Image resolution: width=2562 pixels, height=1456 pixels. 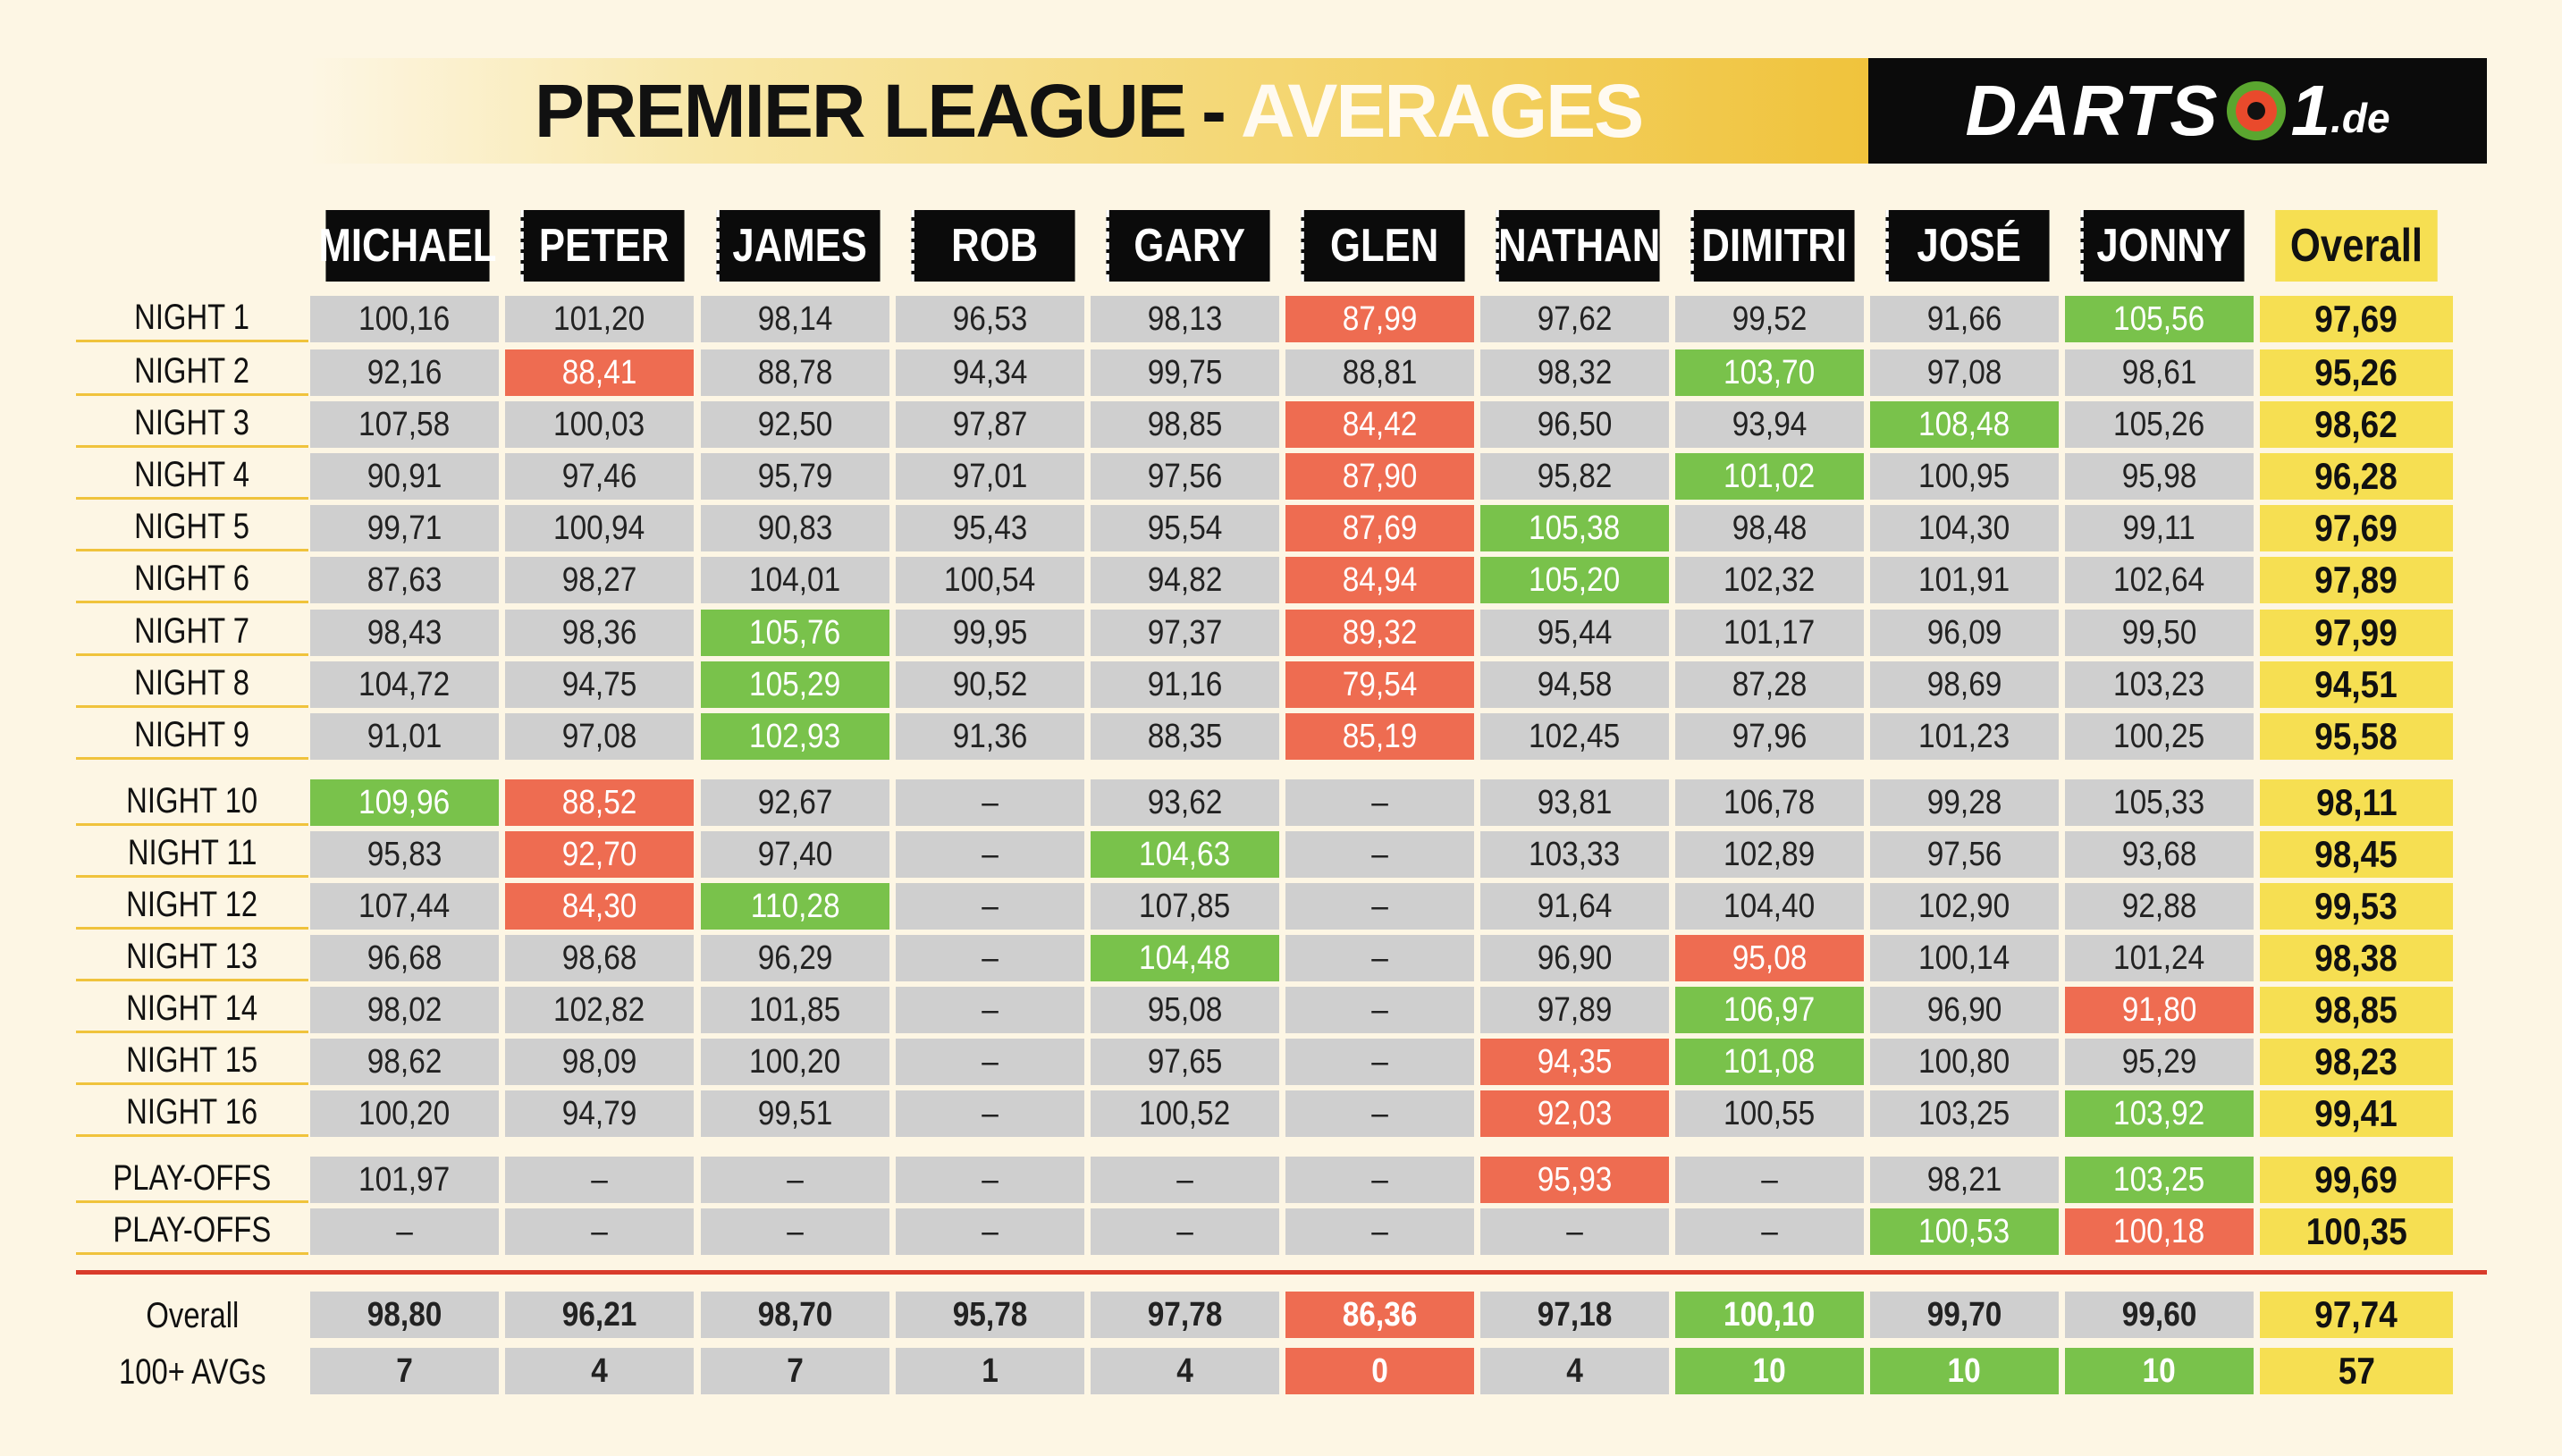 What do you see at coordinates (1379, 580) in the screenshot?
I see `table-cell: 84,94` at bounding box center [1379, 580].